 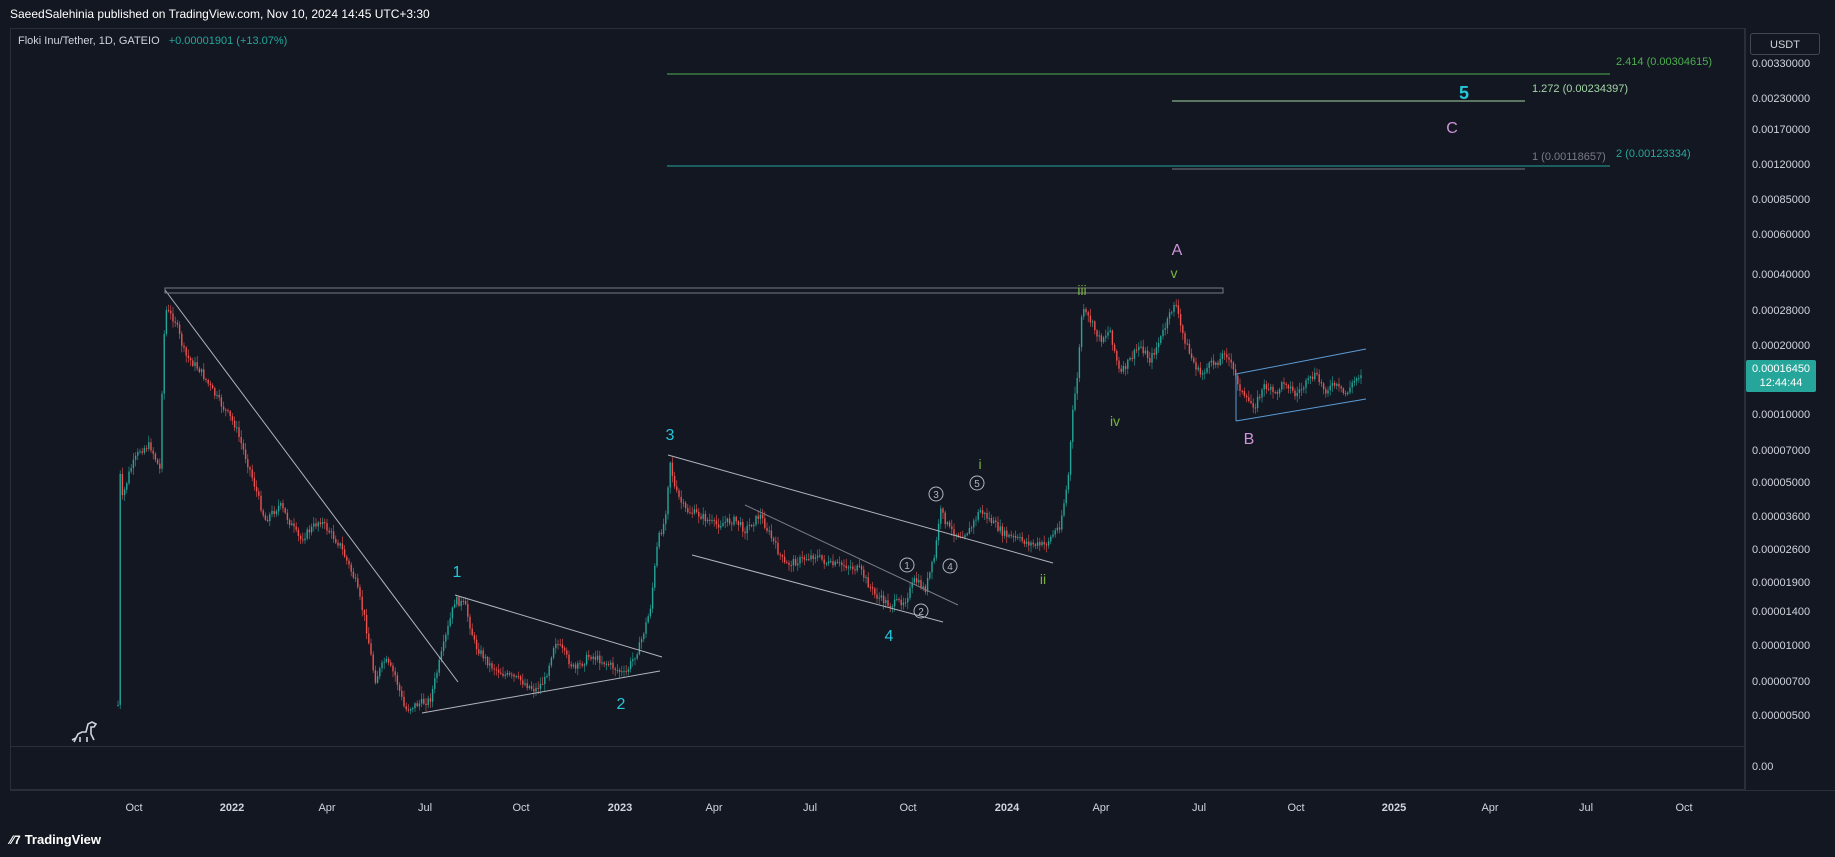 I want to click on price-axis-label: 0.00040000, so click(x=1781, y=275).